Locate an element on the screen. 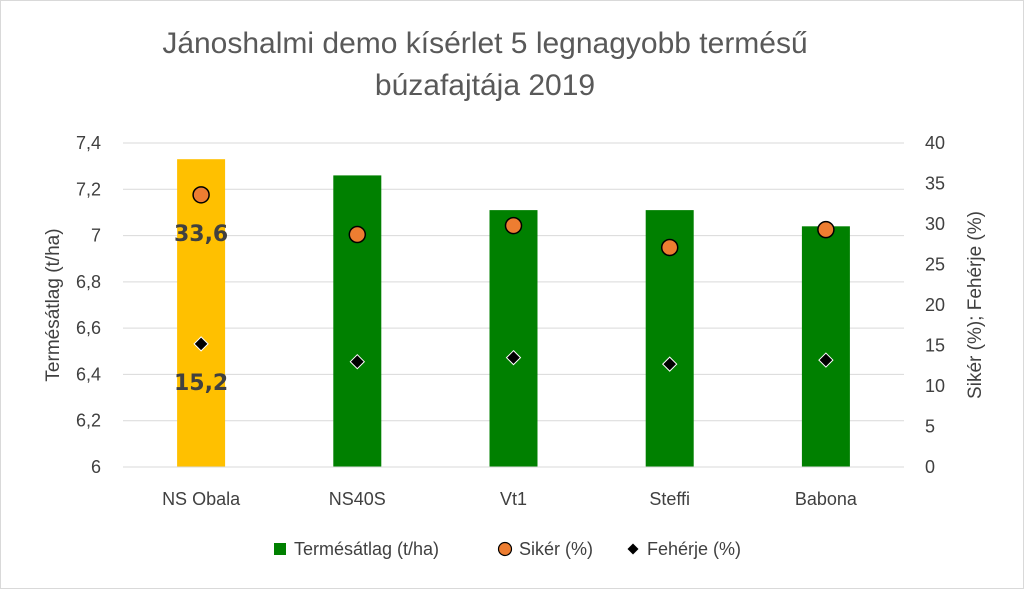  y2-tick-label: 15 is located at coordinates (935, 346).